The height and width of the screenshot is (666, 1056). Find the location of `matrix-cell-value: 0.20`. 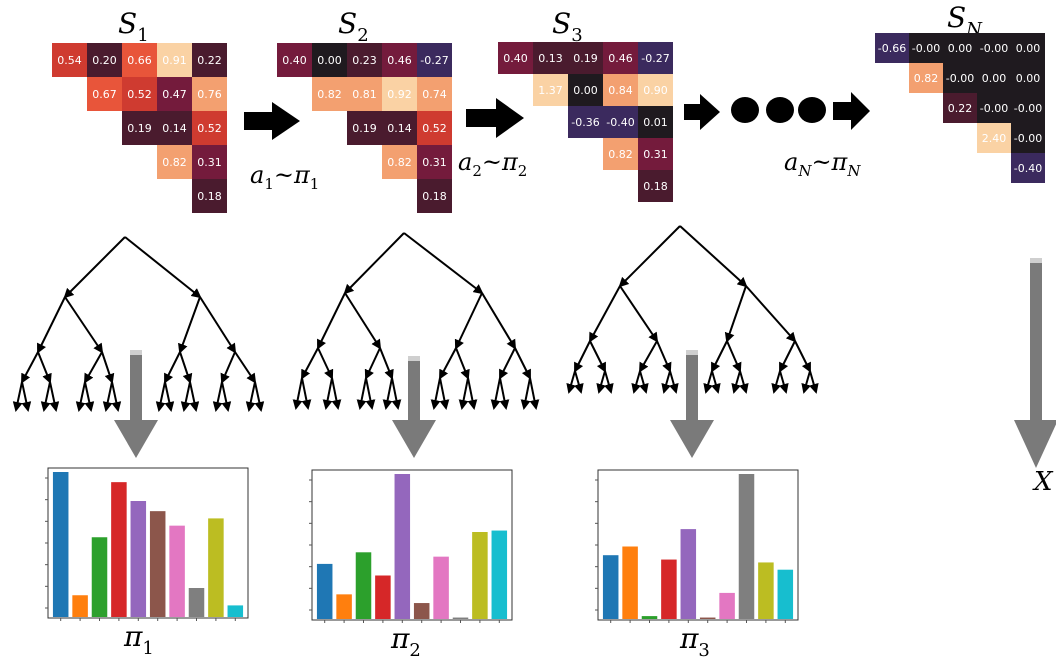

matrix-cell-value: 0.20 is located at coordinates (104, 60).